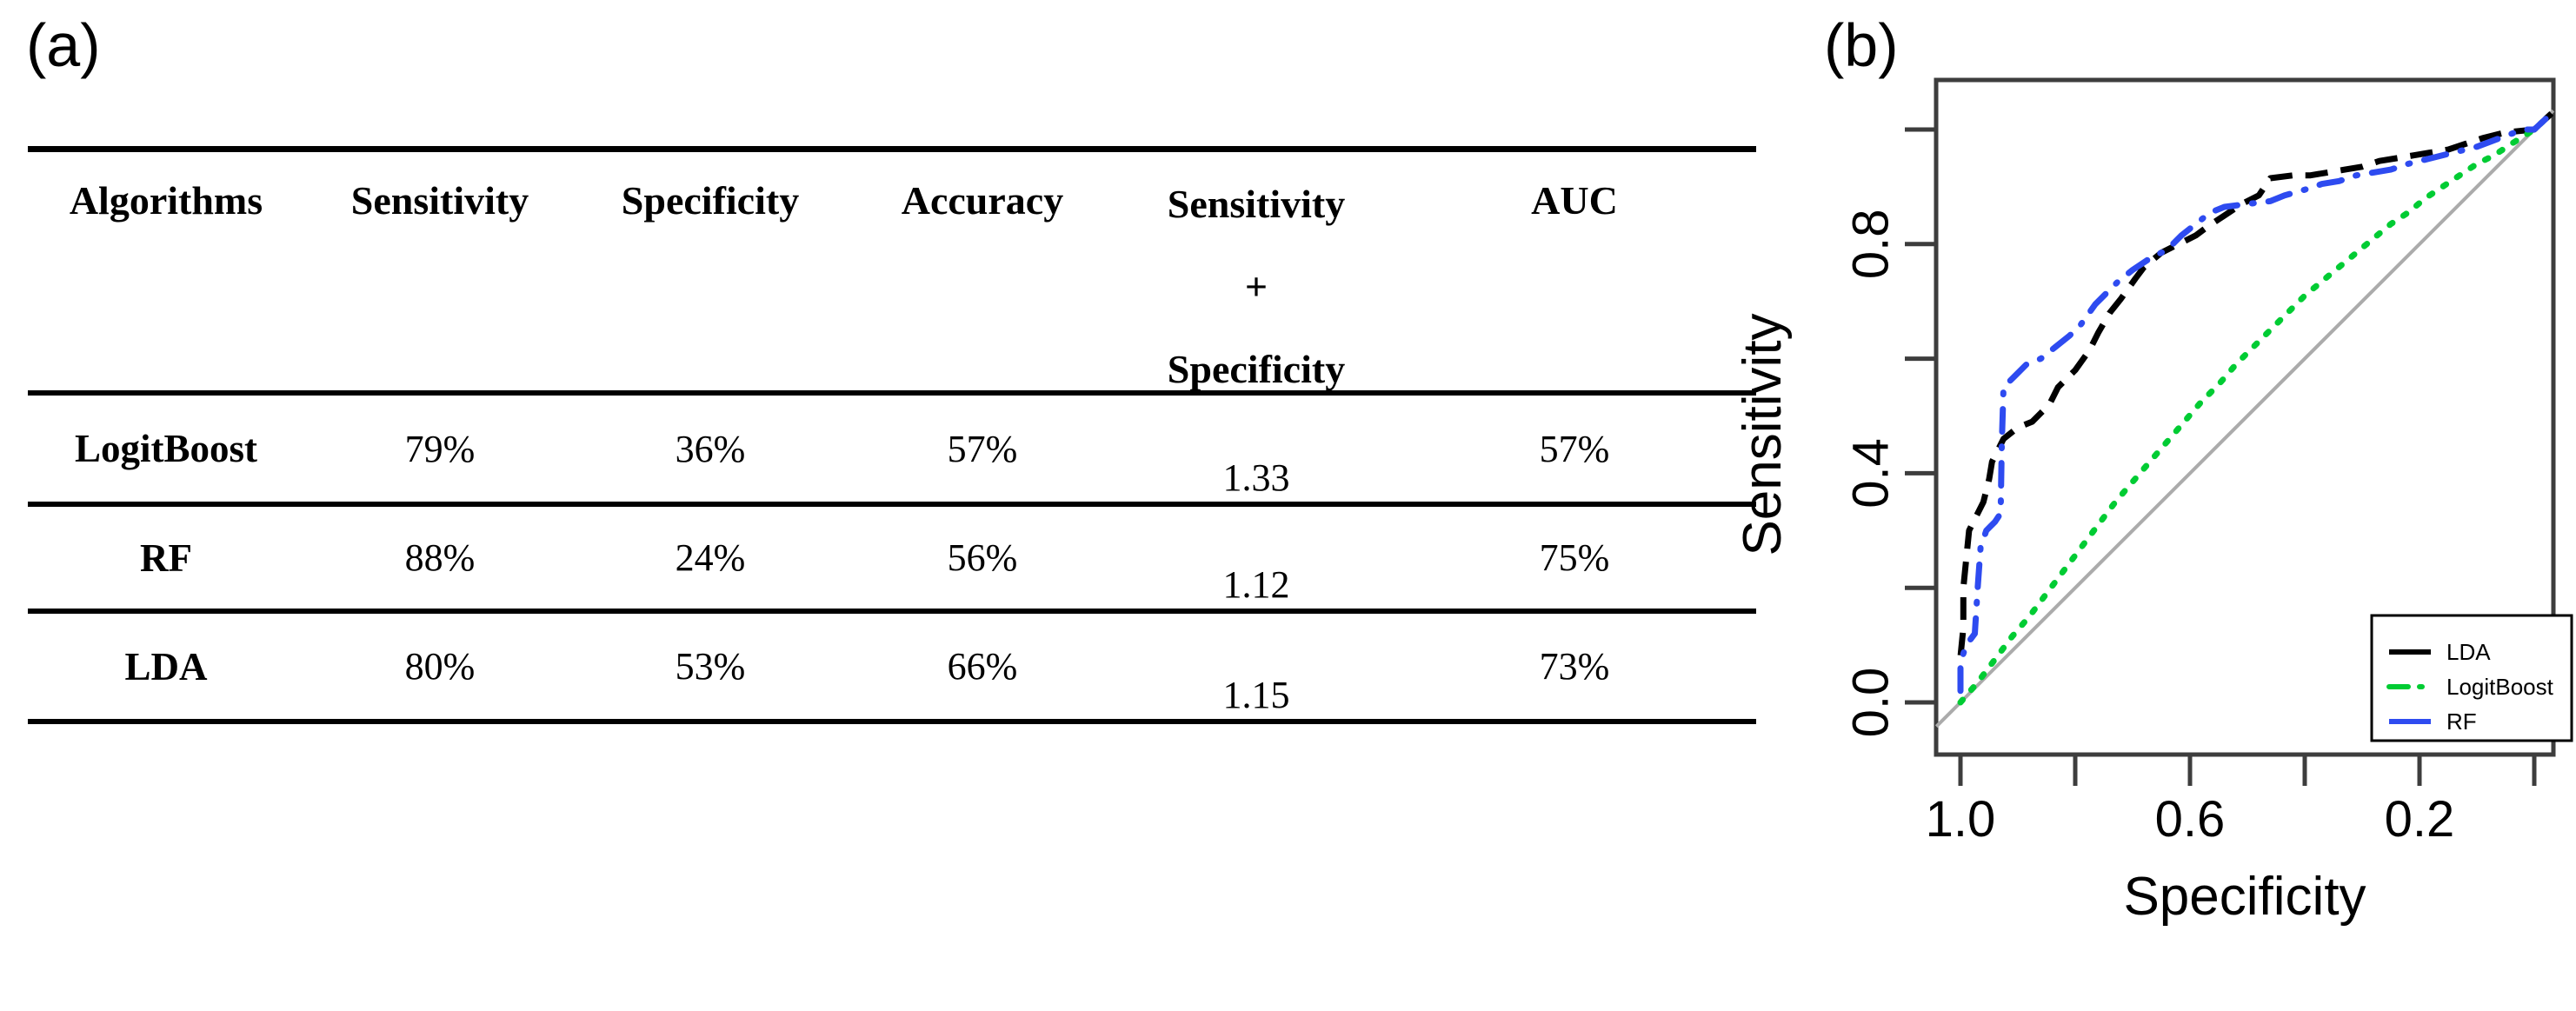 The width and height of the screenshot is (2576, 1011). Describe the element at coordinates (710, 274) in the screenshot. I see `col-header-specificity: Specificity` at that location.